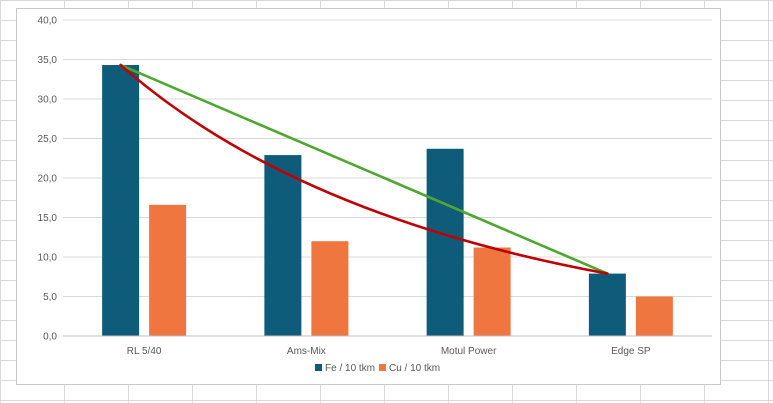 This screenshot has height=403, width=773. I want to click on y-tick-label: 40,0, so click(48, 21).